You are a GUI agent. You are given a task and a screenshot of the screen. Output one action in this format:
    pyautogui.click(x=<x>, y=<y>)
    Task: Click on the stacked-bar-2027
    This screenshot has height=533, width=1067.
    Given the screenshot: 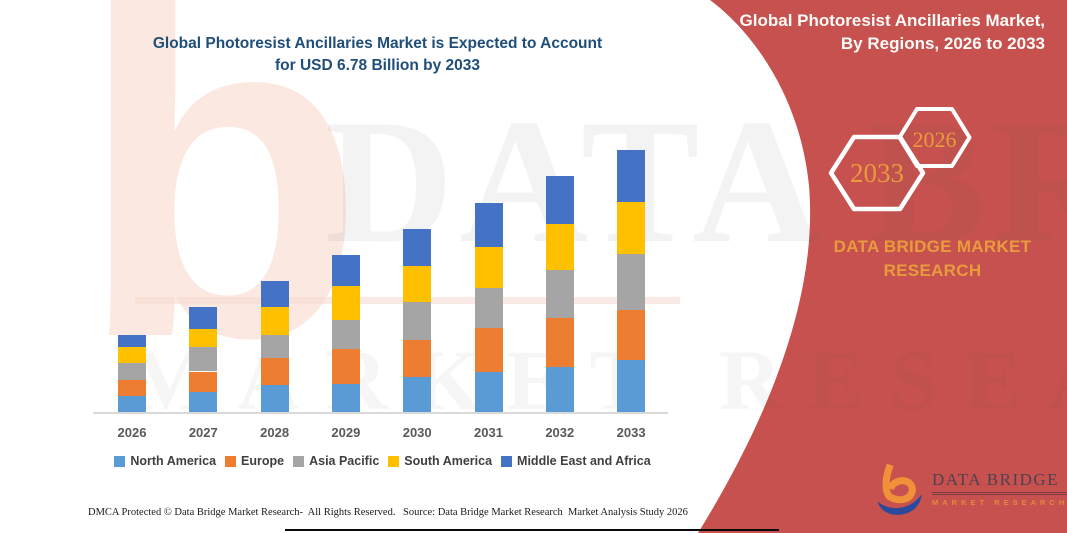 What is the action you would take?
    pyautogui.click(x=203, y=360)
    